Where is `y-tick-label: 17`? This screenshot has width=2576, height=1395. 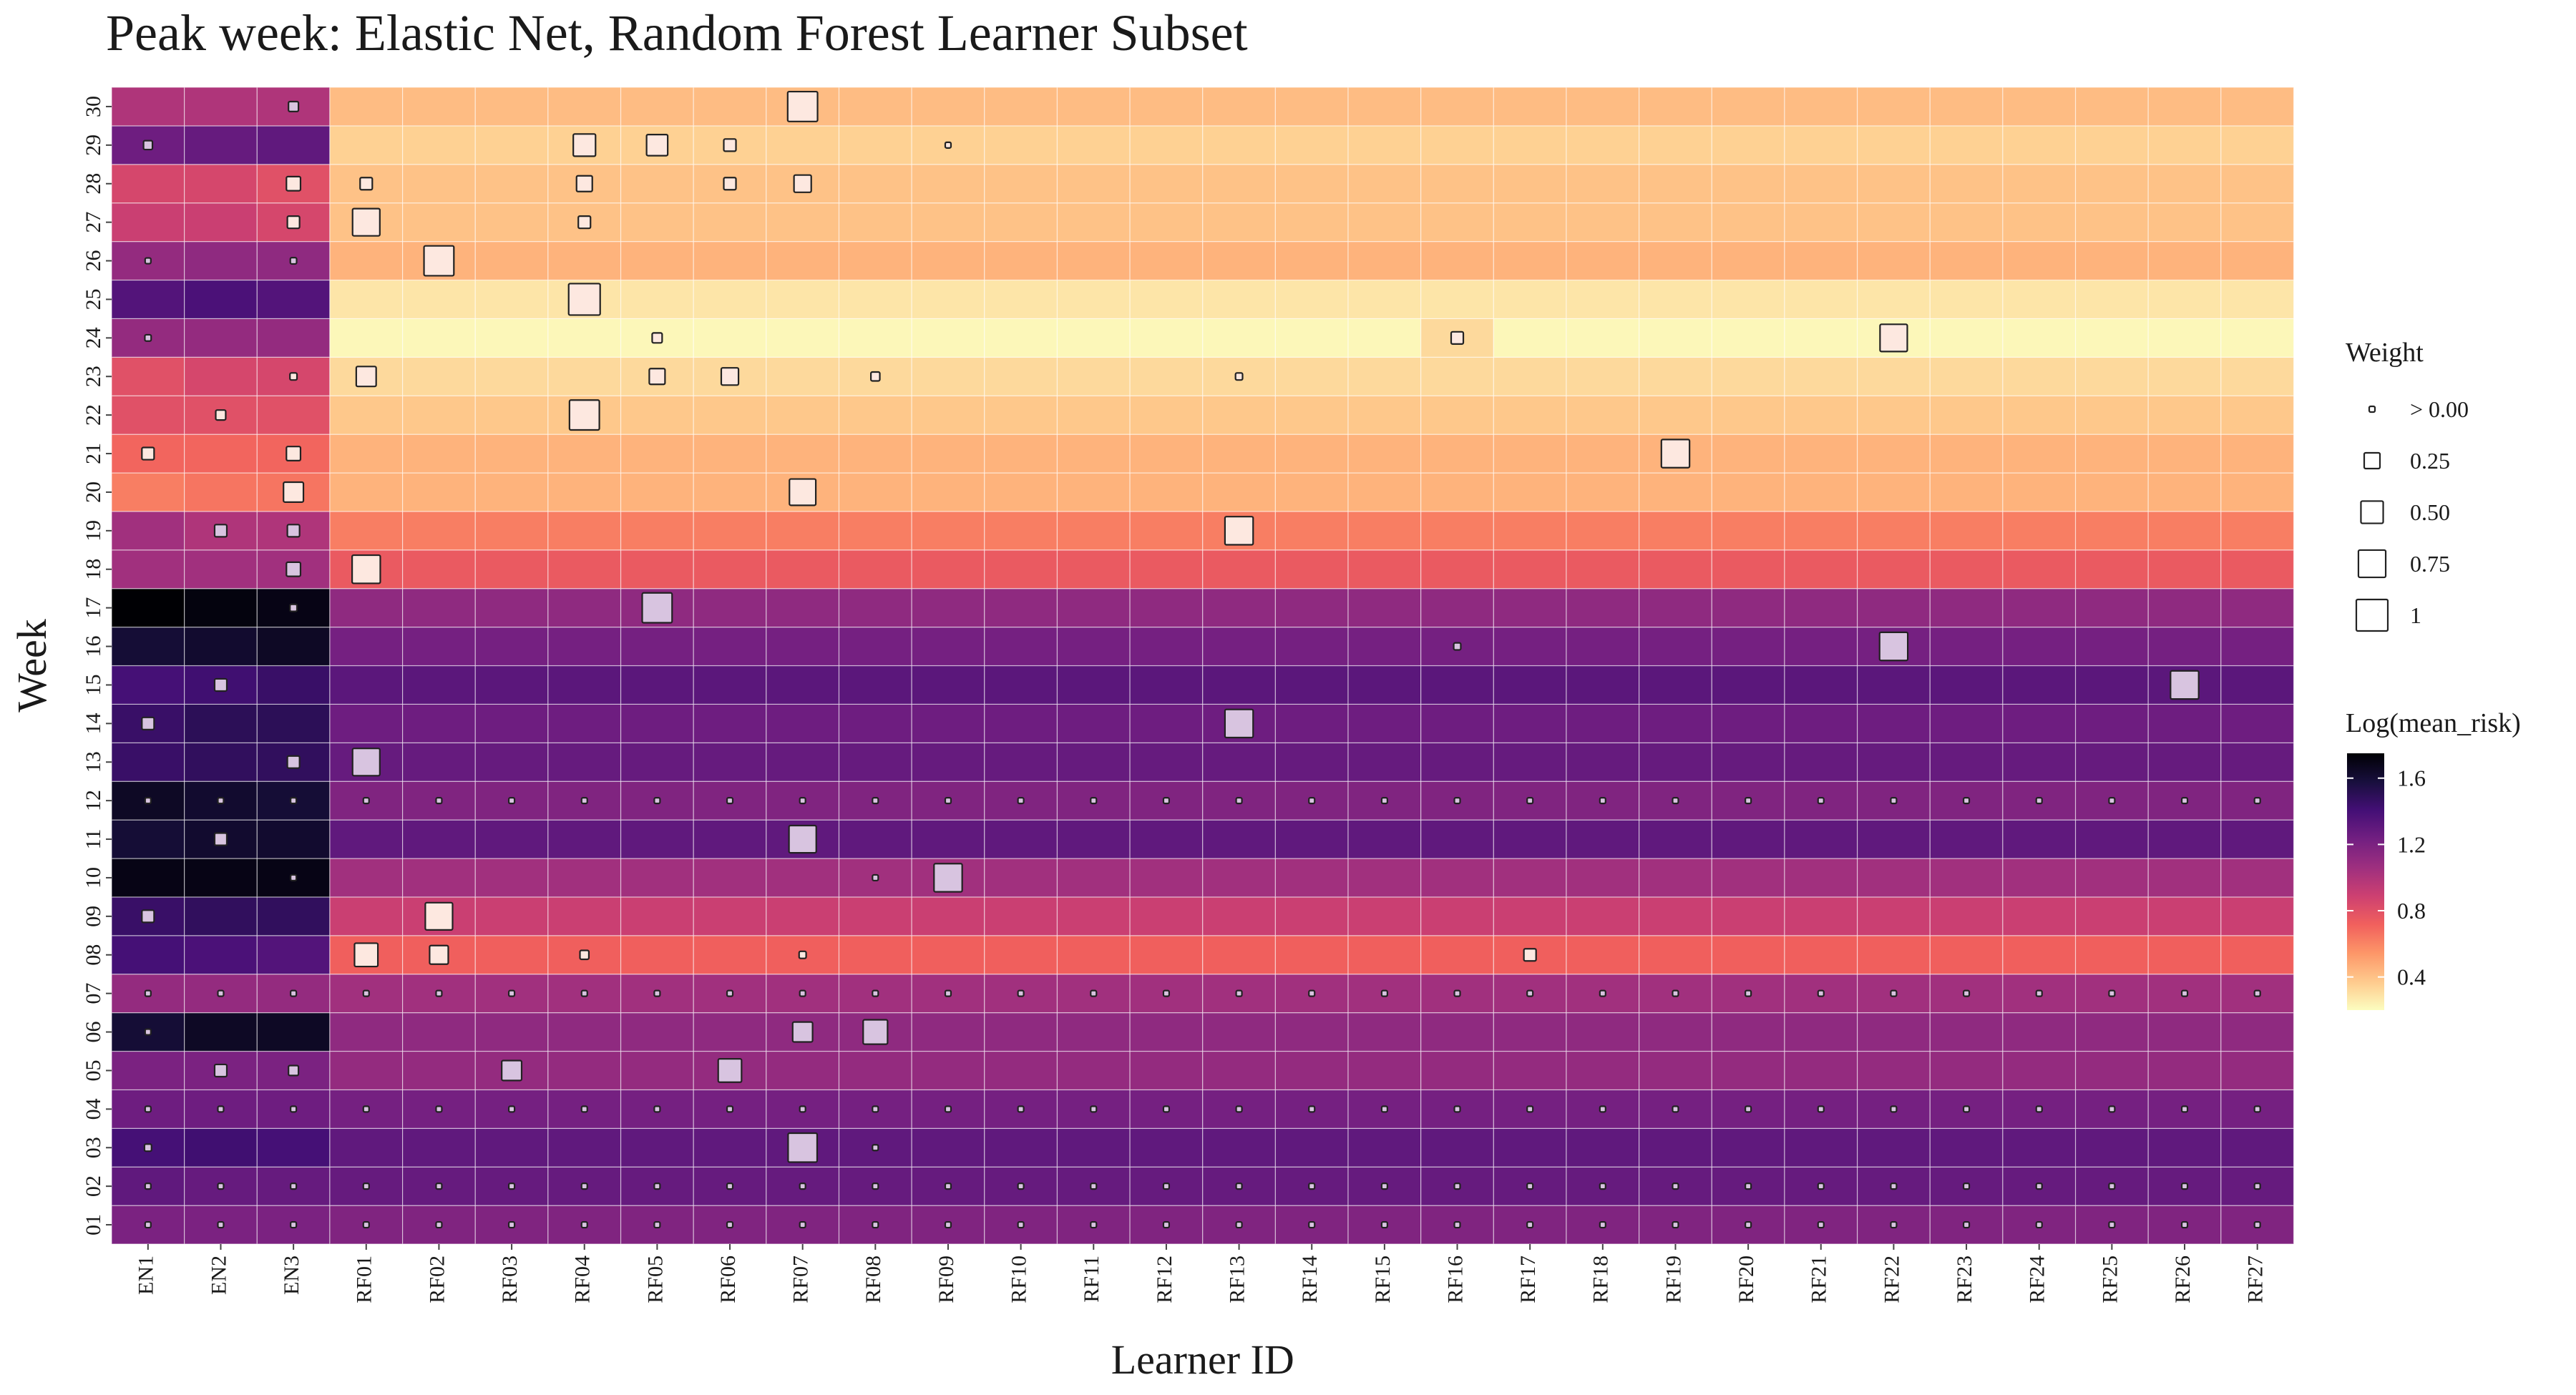
y-tick-label: 17 is located at coordinates (93, 608).